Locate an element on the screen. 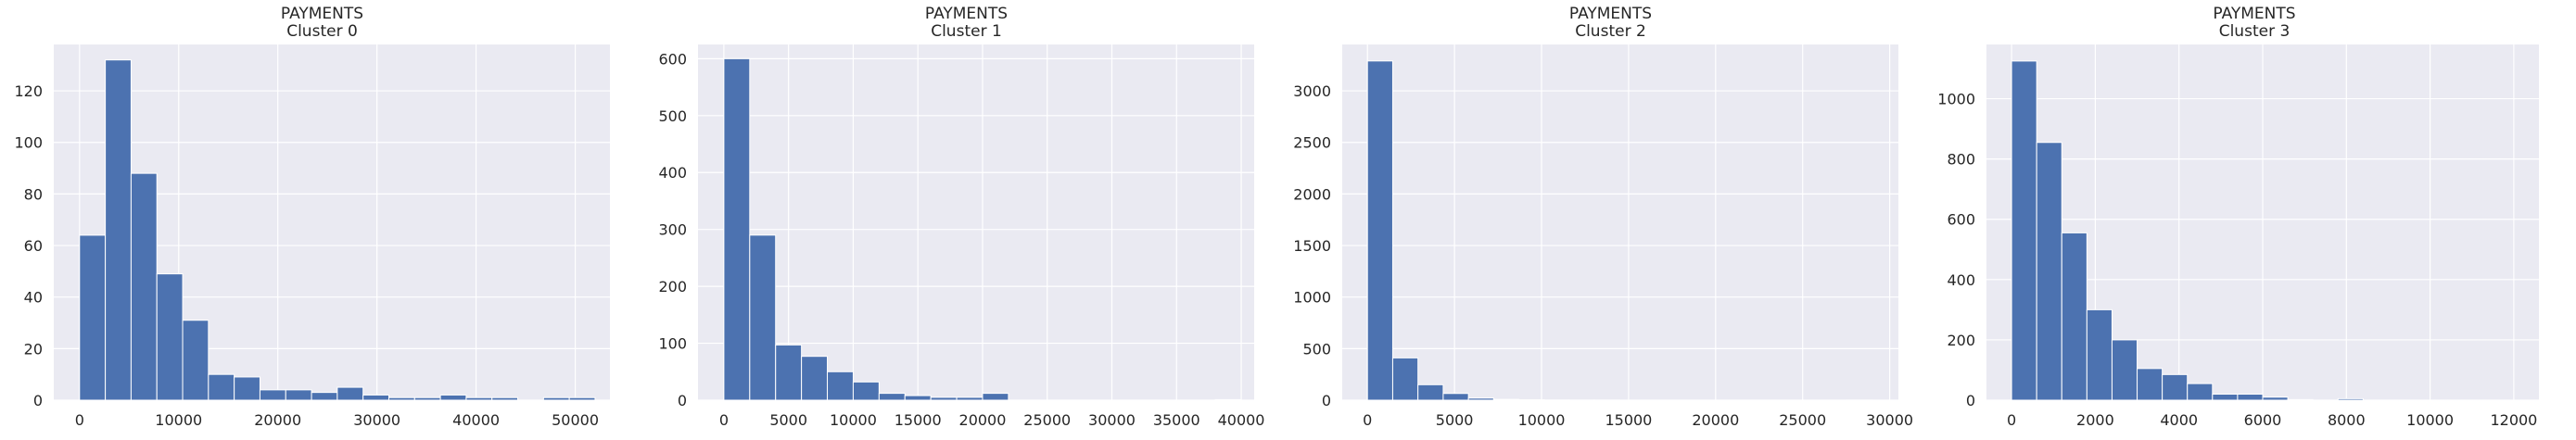  title-line-2: Cluster 3 is located at coordinates (2254, 31).